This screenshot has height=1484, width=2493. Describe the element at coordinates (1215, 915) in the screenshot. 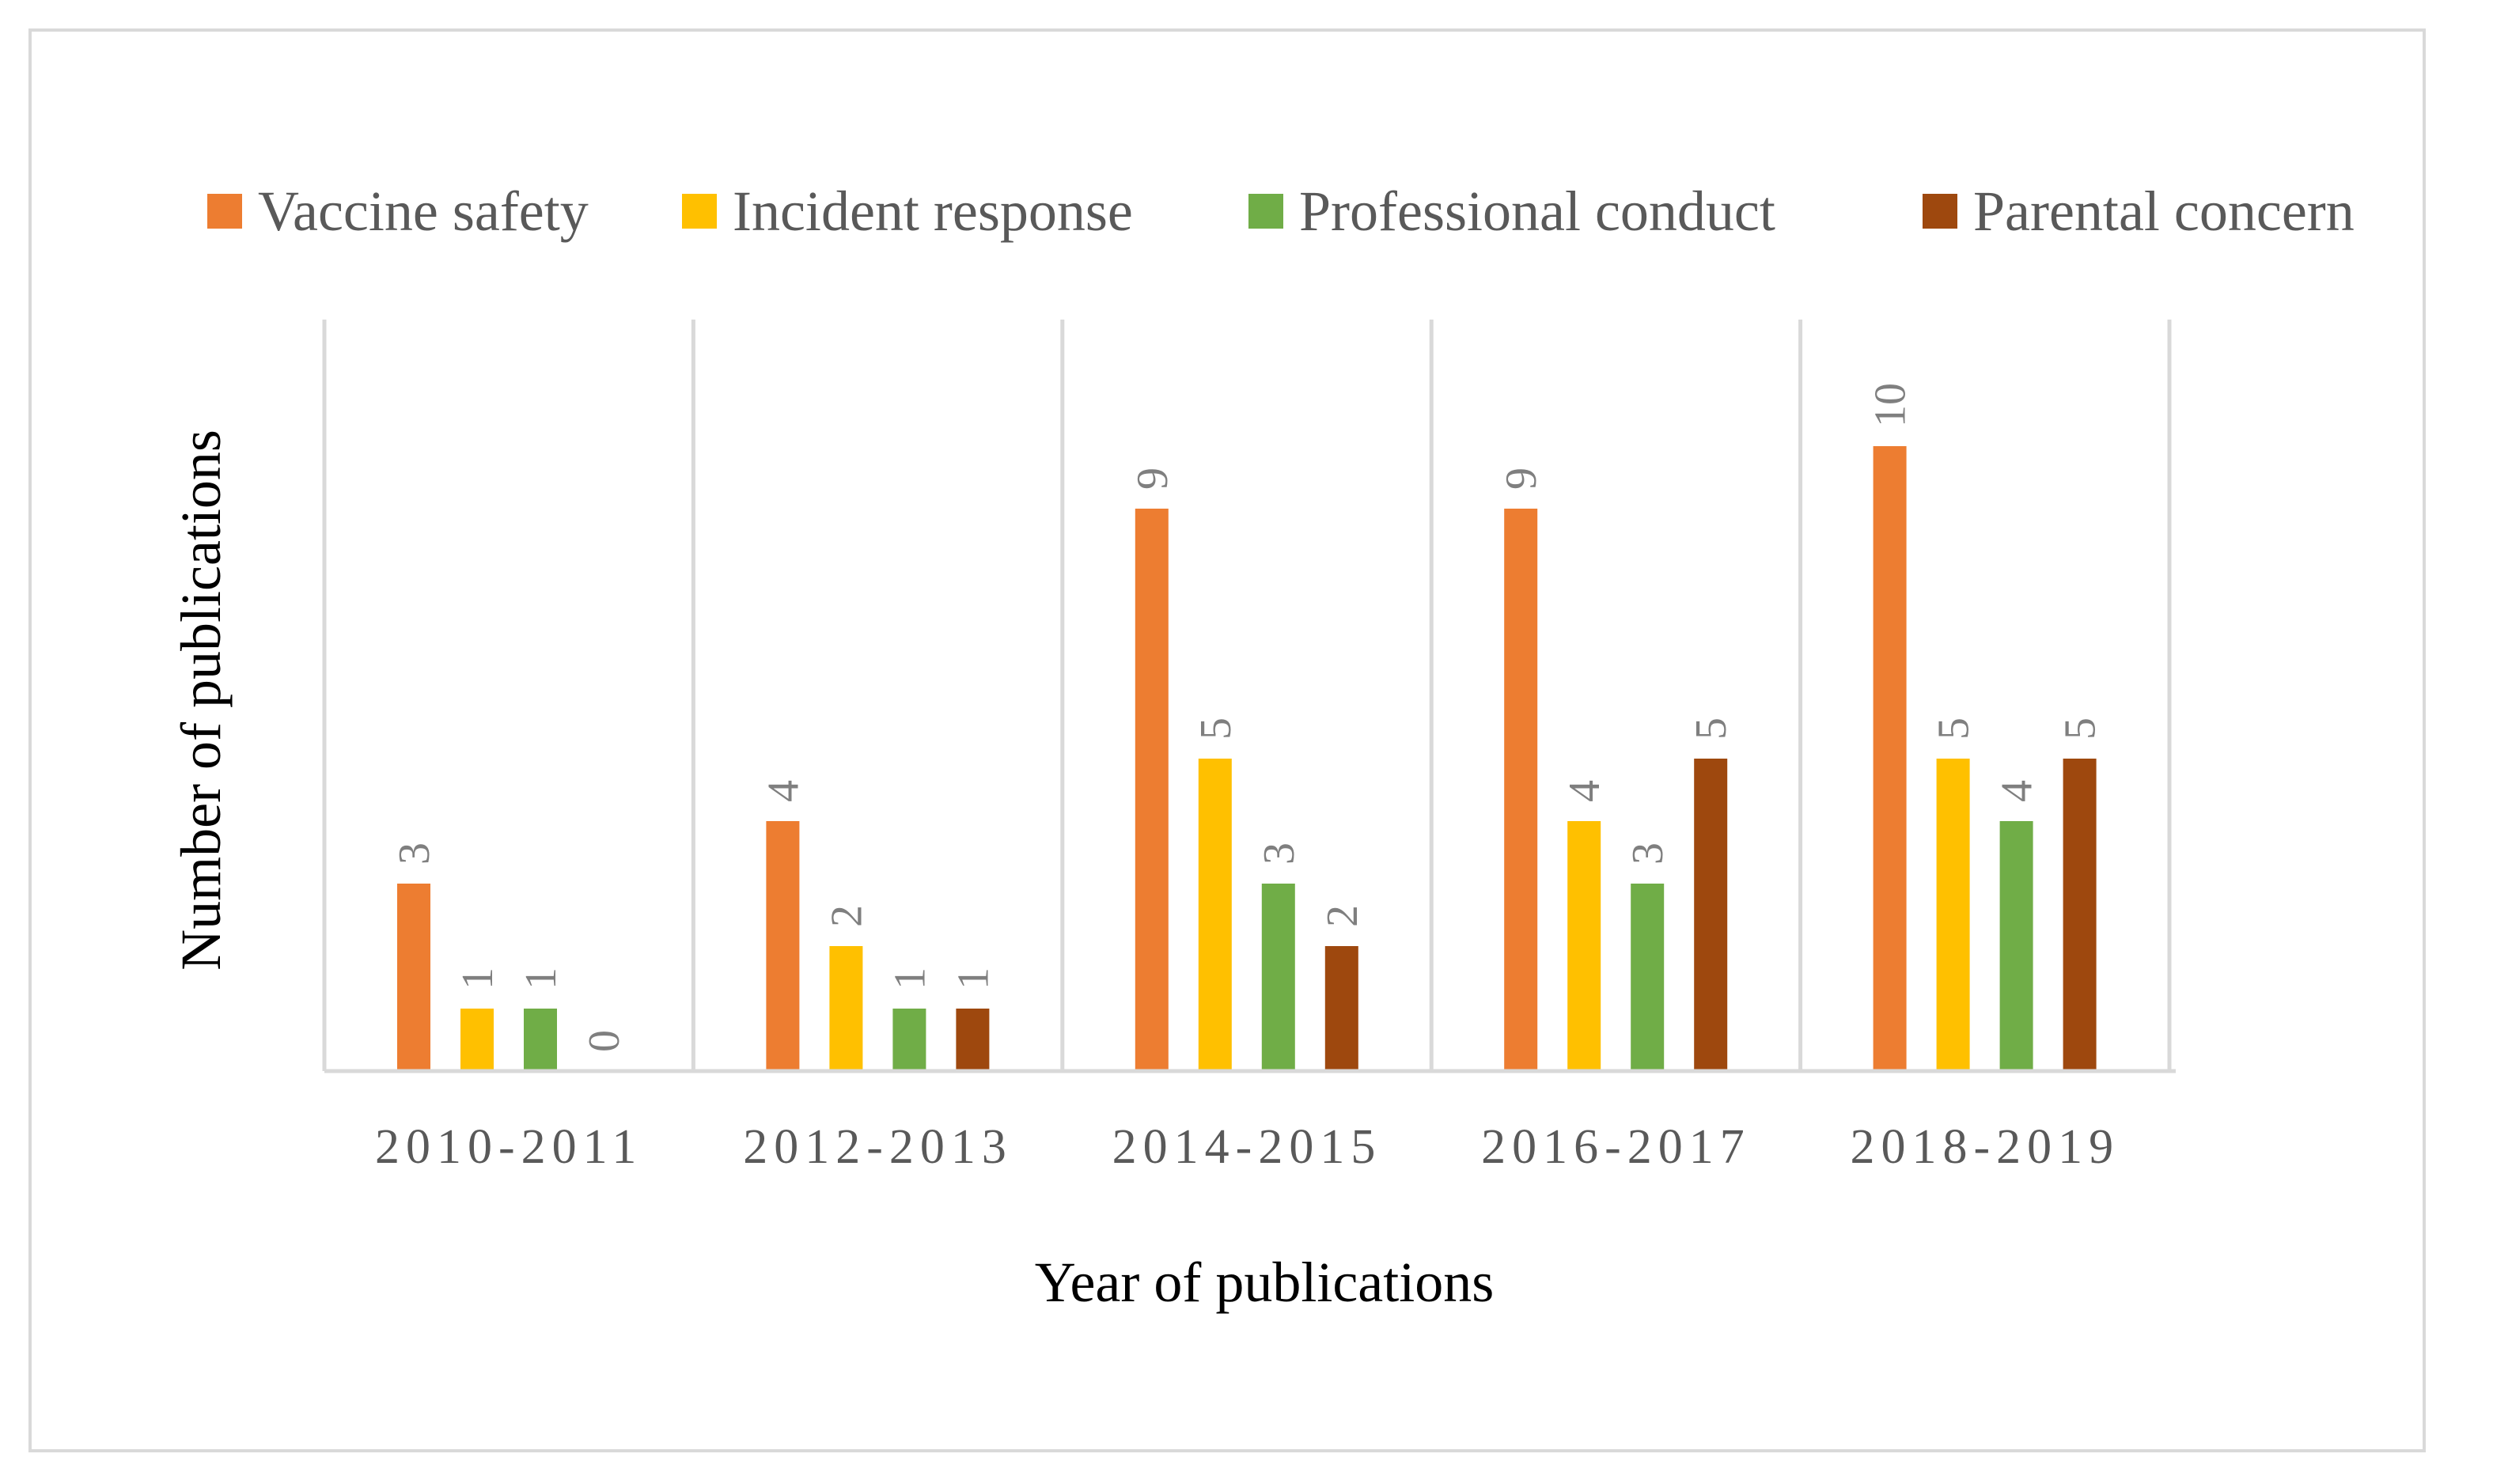

I see `bar-incident-response-2014-2015` at that location.